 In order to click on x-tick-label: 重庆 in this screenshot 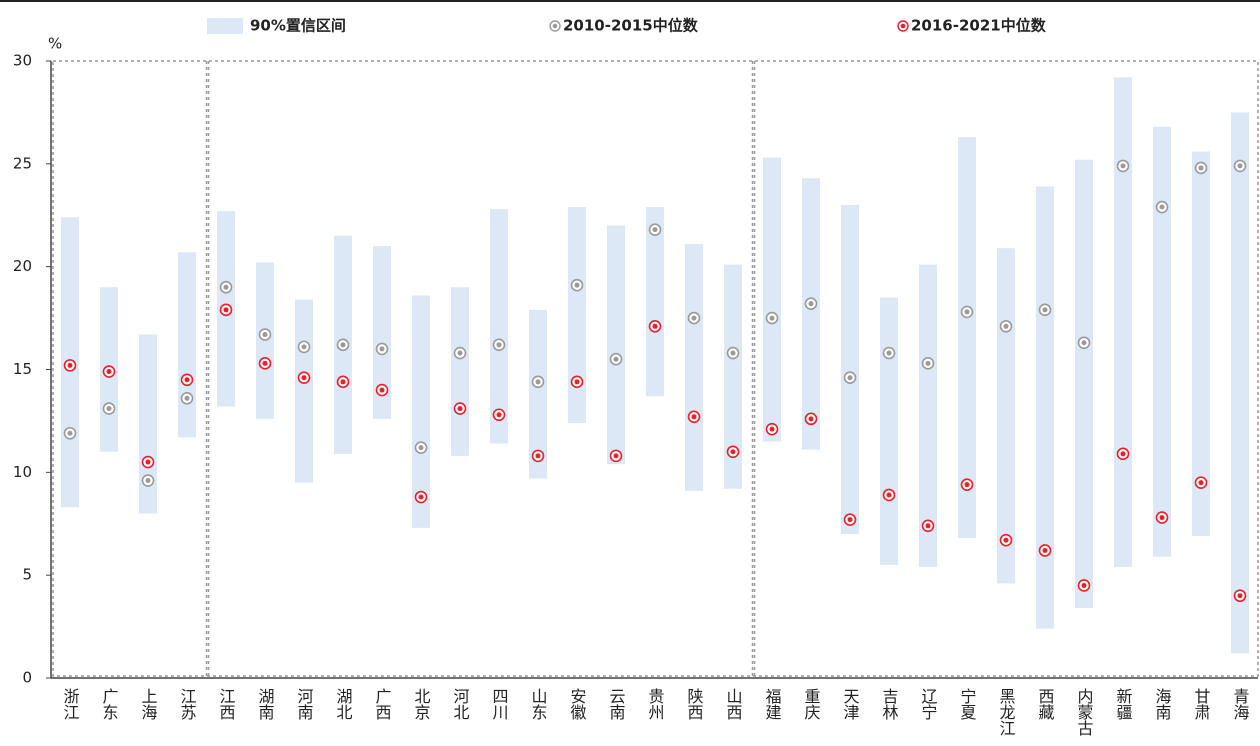, I will do `click(811, 704)`.